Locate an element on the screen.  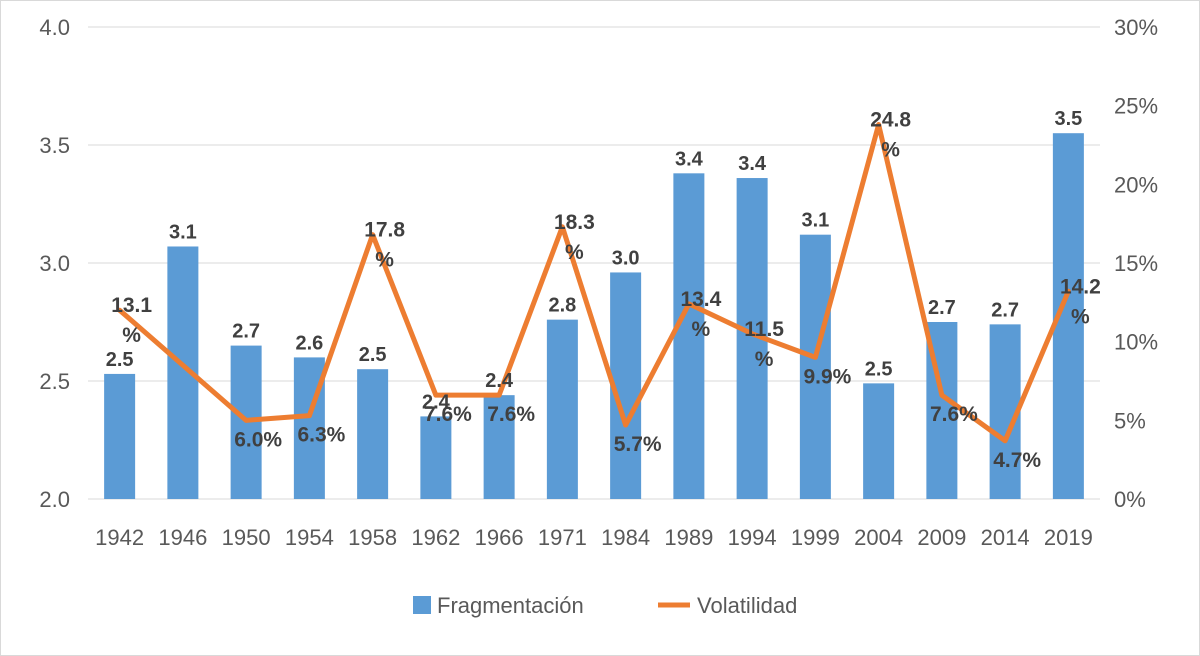
x-tick-label: 2014 is located at coordinates (1005, 537).